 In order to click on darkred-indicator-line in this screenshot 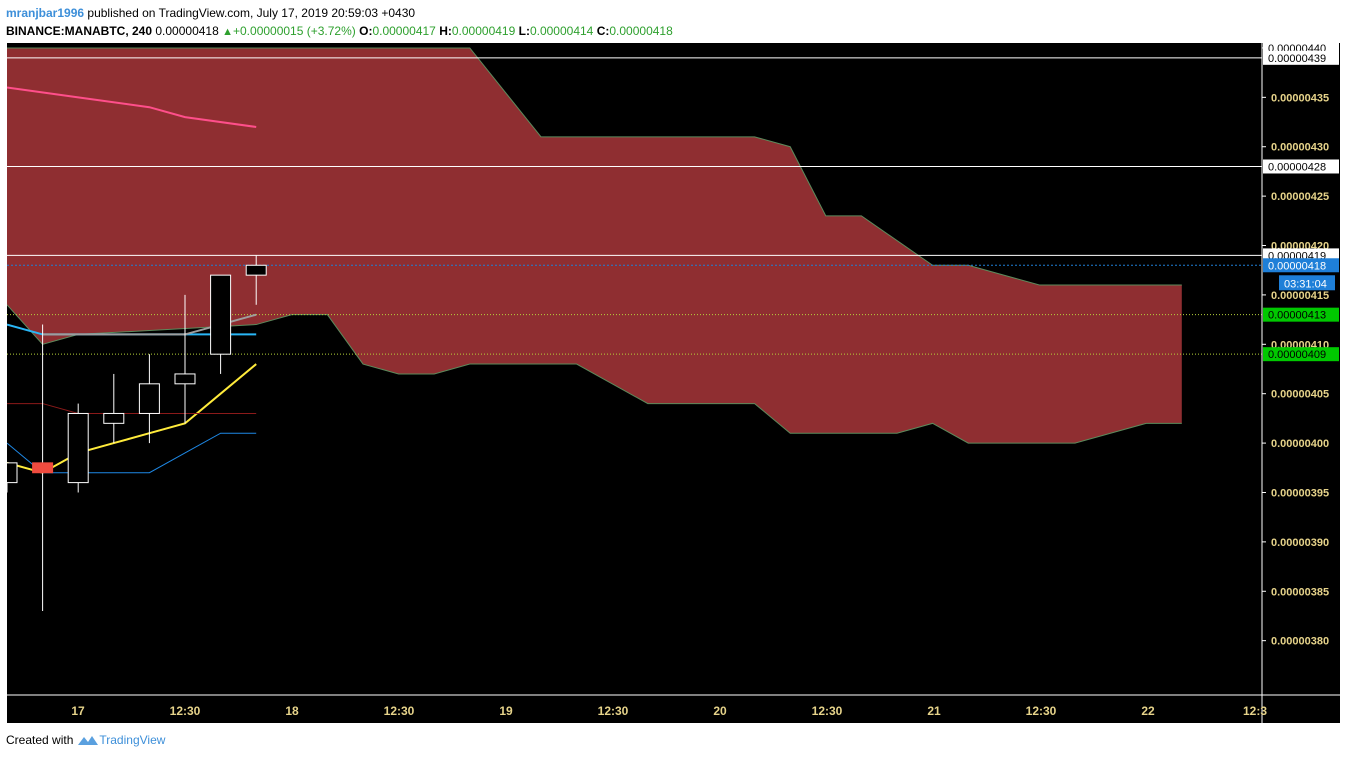, I will do `click(132, 408)`.